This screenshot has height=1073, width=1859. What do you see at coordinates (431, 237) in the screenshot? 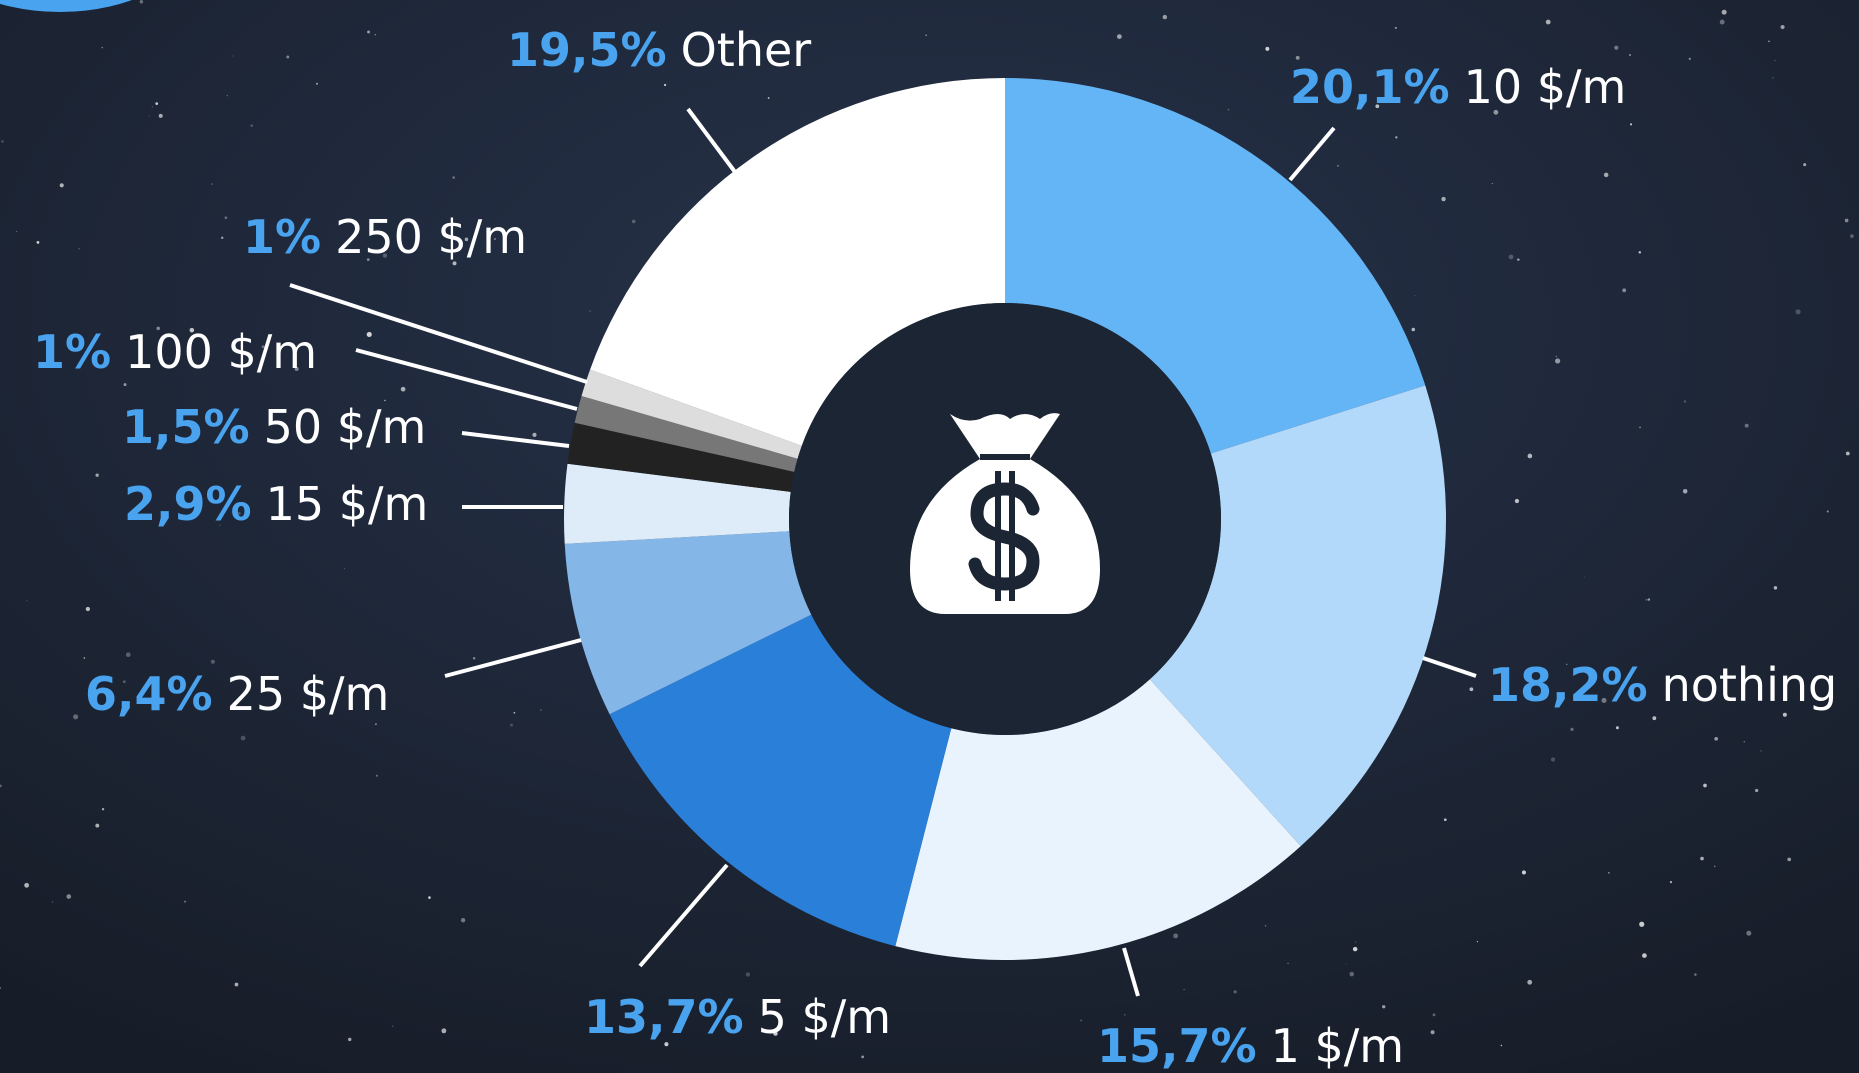
I see `slice-name: 250 $/m` at bounding box center [431, 237].